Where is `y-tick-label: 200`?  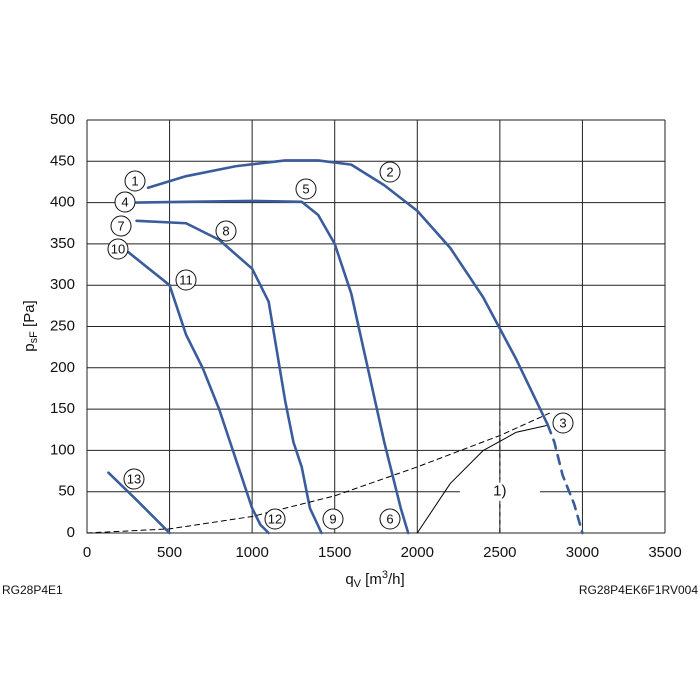 y-tick-label: 200 is located at coordinates (62, 367).